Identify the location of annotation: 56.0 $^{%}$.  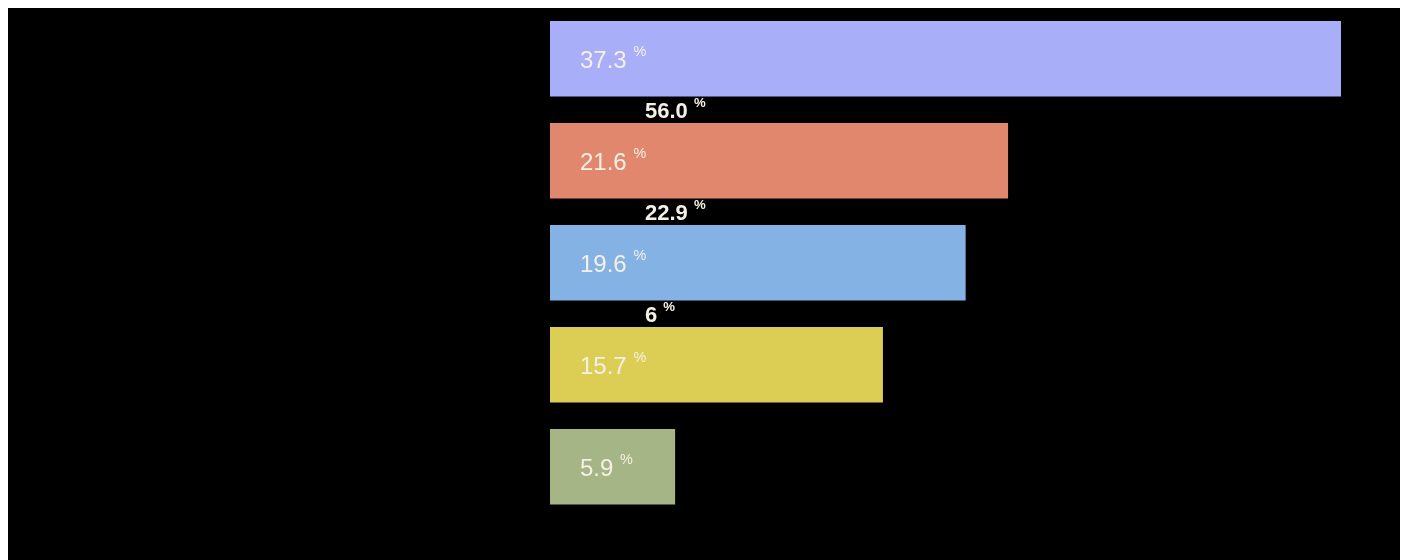
(675, 108).